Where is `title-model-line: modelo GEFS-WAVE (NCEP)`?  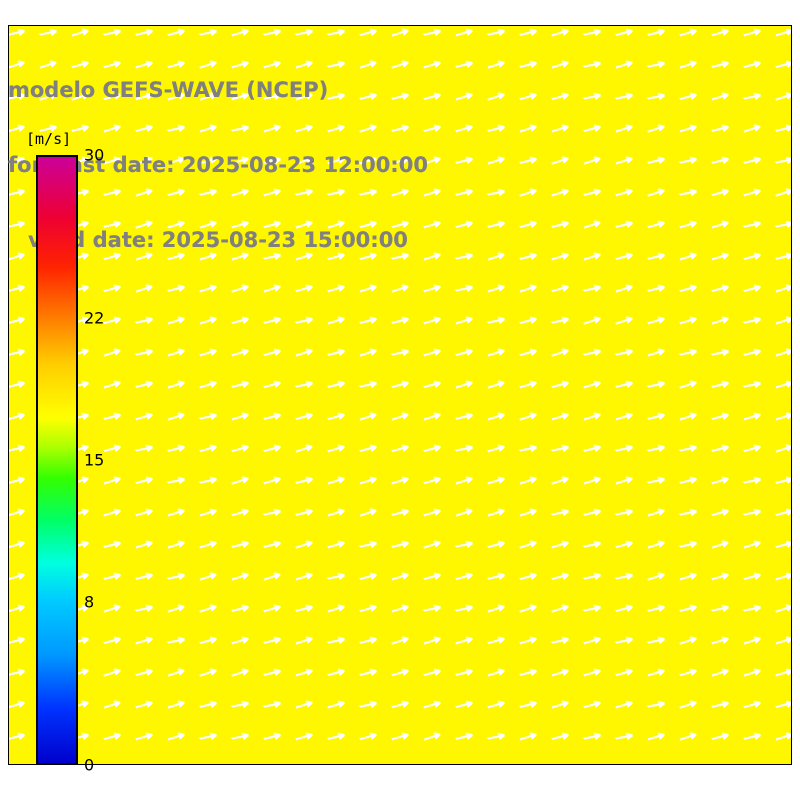
title-model-line: modelo GEFS-WAVE (NCEP) is located at coordinates (168, 90).